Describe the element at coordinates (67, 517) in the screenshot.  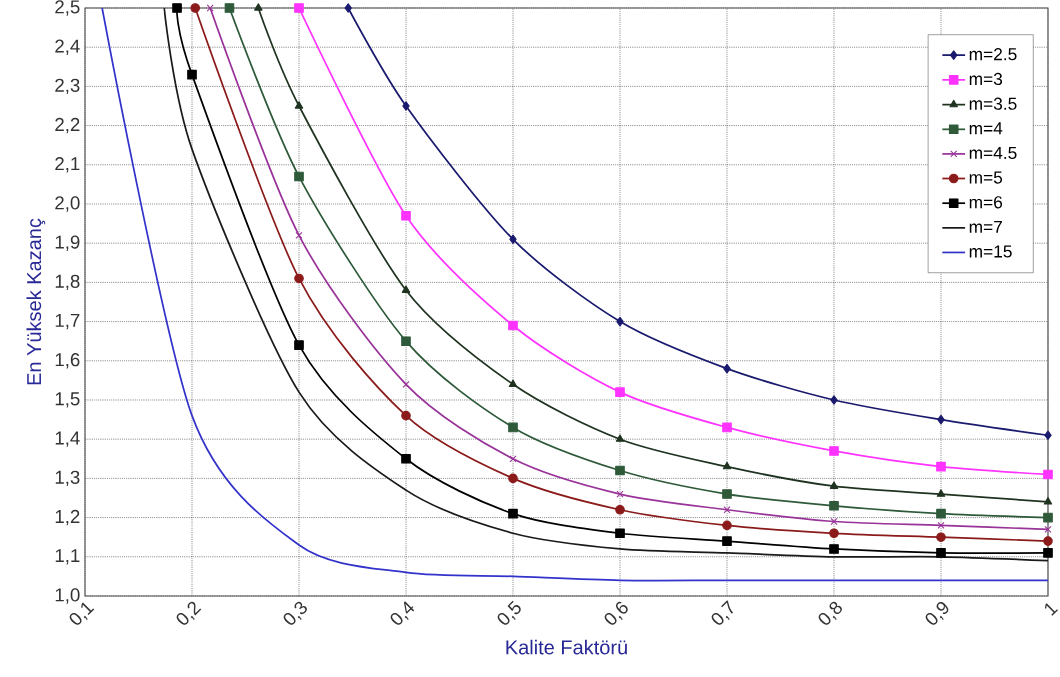
I see `y-tick-label: 1,2` at that location.